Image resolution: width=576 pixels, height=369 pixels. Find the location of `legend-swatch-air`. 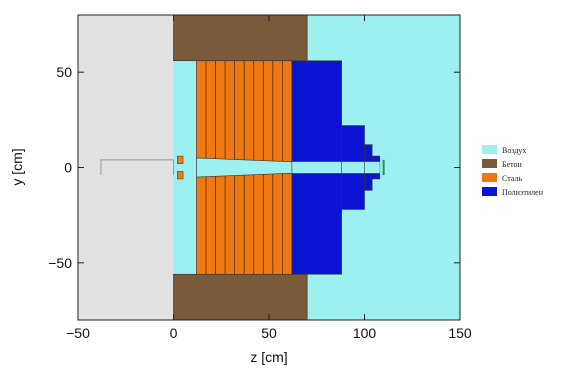

legend-swatch-air is located at coordinates (489, 149).